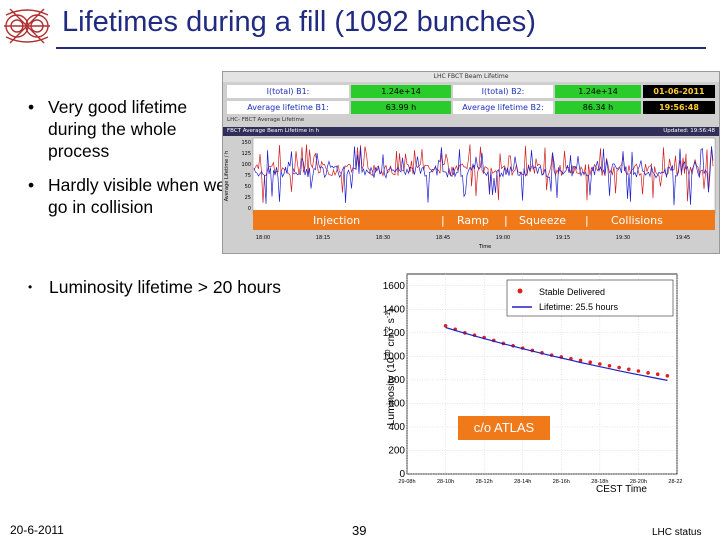 The width and height of the screenshot is (720, 540). Describe the element at coordinates (445, 482) in the screenshot. I see `lumi-xtick-label: 28-10h` at that location.